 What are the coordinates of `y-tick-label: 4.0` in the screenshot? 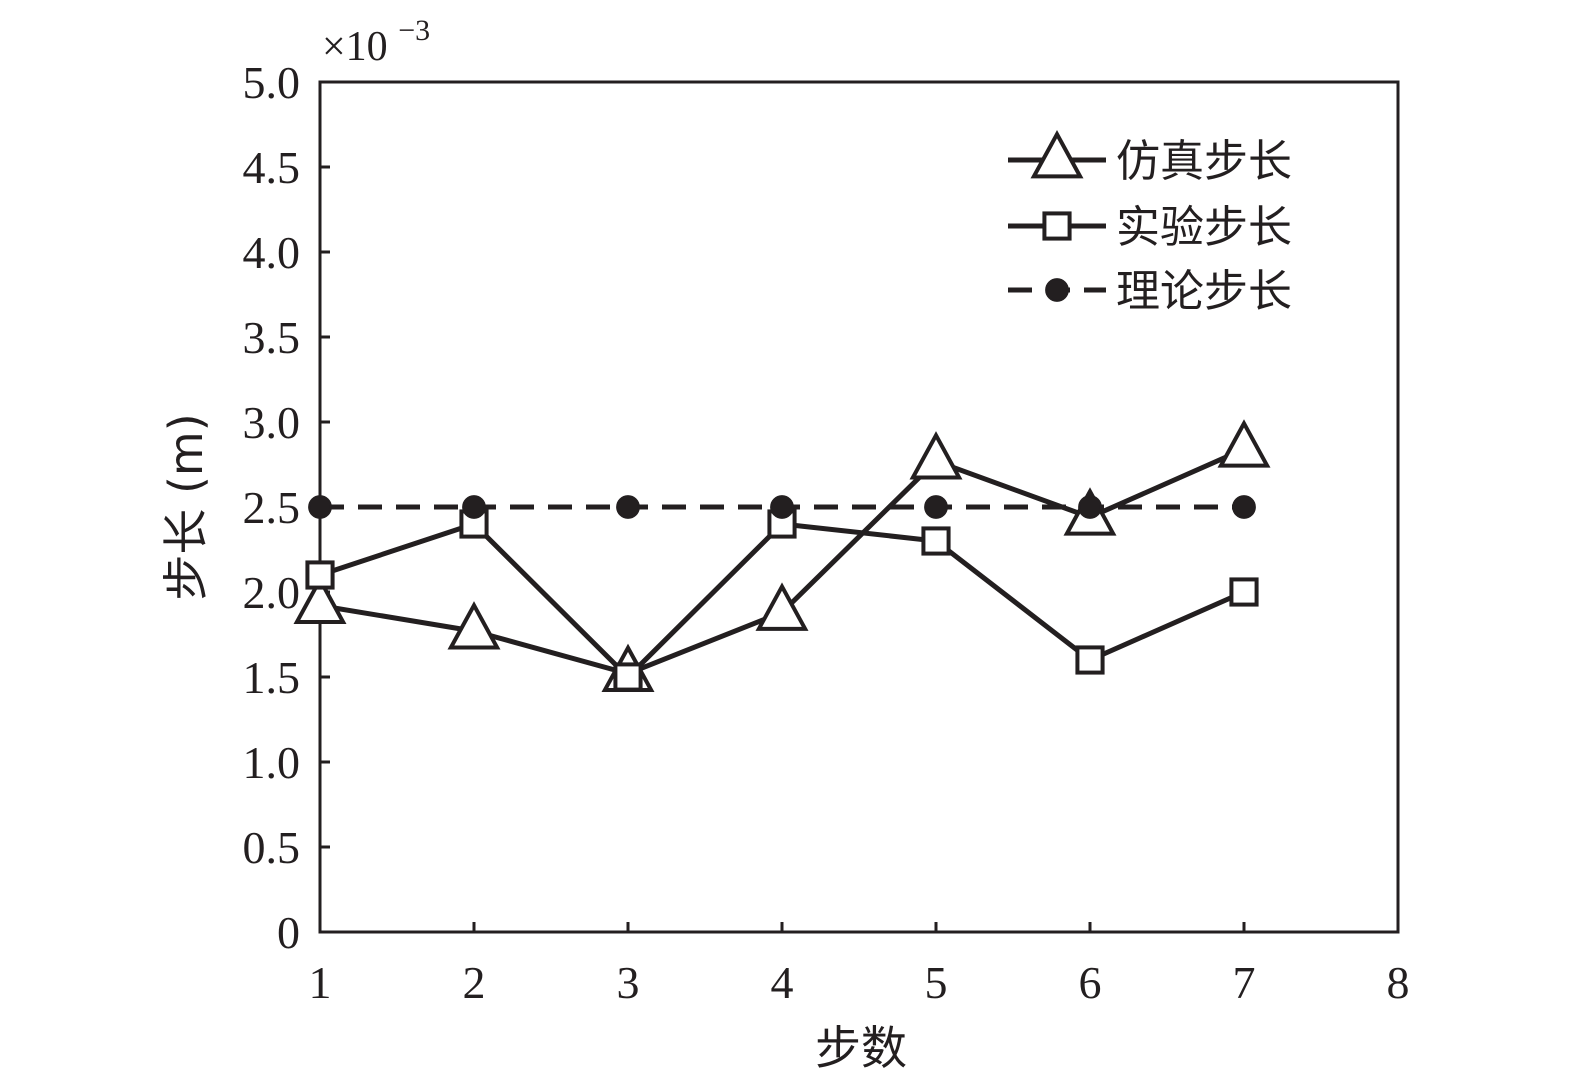 It's located at (272, 252).